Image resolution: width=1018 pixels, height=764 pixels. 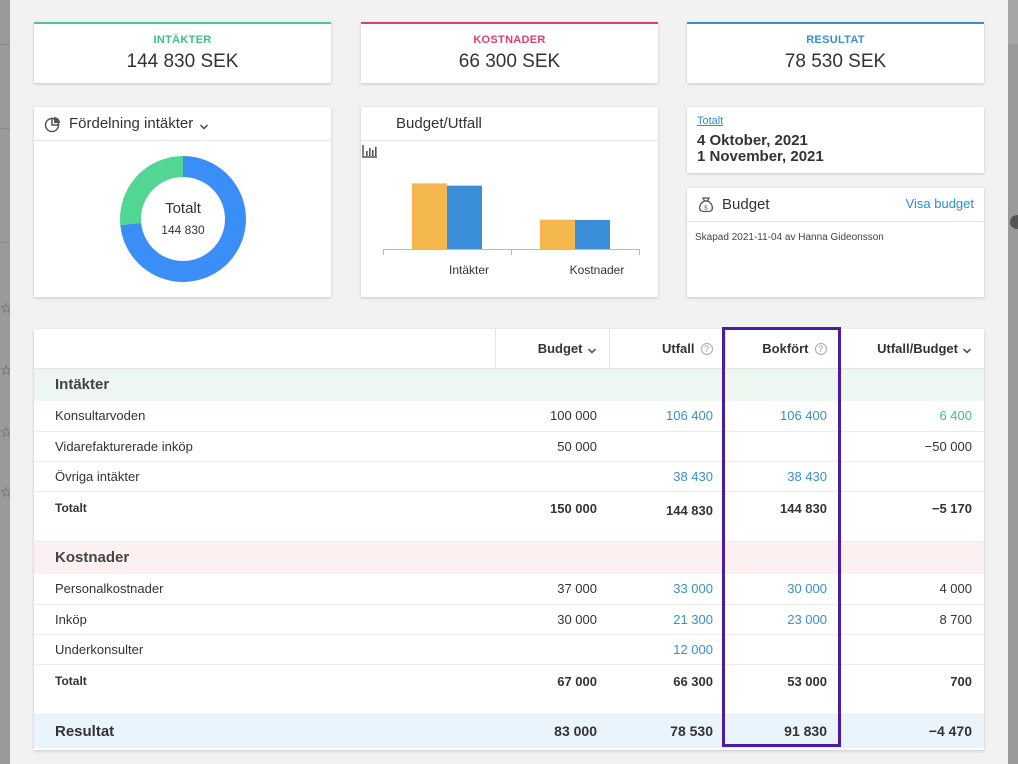 What do you see at coordinates (710, 121) in the screenshot?
I see `period-type-link: Totalt` at bounding box center [710, 121].